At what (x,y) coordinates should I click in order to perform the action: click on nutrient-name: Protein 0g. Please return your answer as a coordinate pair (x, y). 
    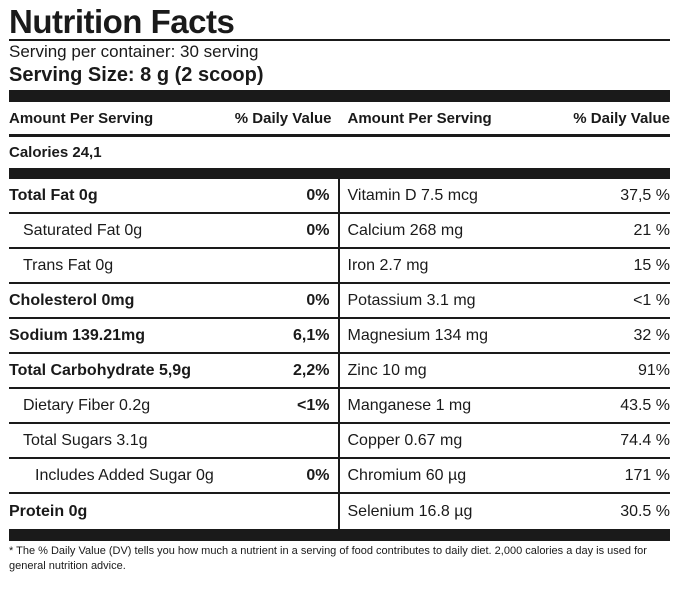
    Looking at the image, I should click on (48, 511).